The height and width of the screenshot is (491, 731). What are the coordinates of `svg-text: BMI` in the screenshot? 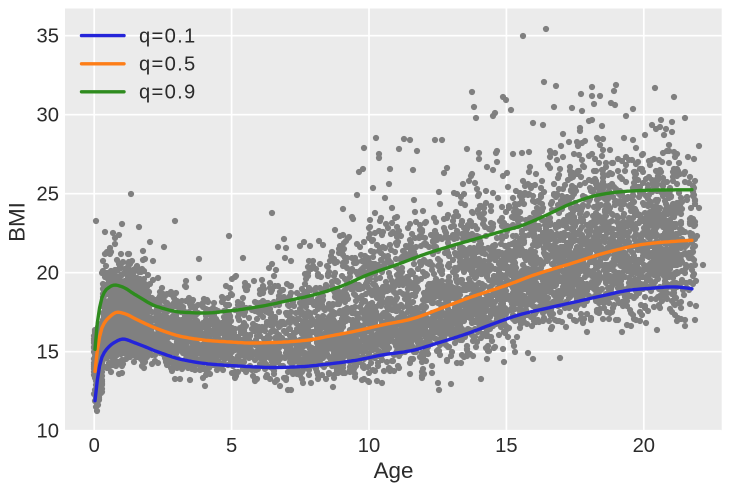 It's located at (17, 222).